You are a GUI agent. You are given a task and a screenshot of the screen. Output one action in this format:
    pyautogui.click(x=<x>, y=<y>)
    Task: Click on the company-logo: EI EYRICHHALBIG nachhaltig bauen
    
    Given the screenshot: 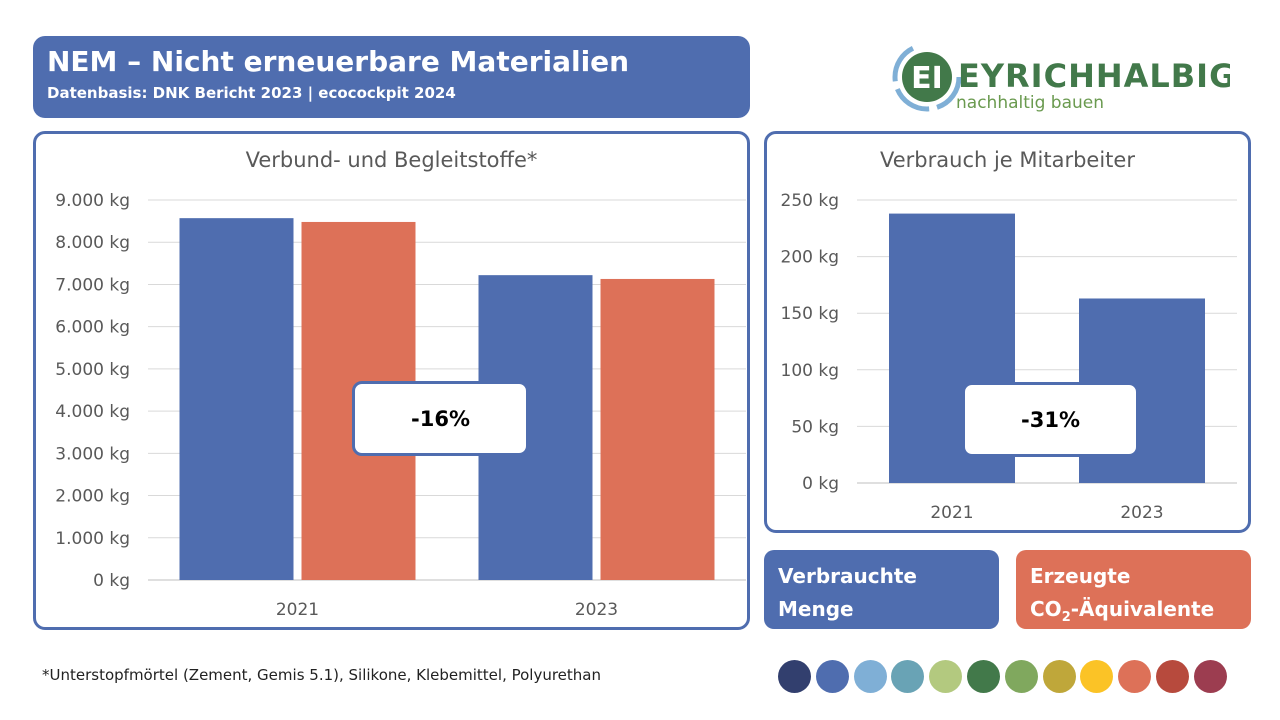 What is the action you would take?
    pyautogui.click(x=1062, y=77)
    